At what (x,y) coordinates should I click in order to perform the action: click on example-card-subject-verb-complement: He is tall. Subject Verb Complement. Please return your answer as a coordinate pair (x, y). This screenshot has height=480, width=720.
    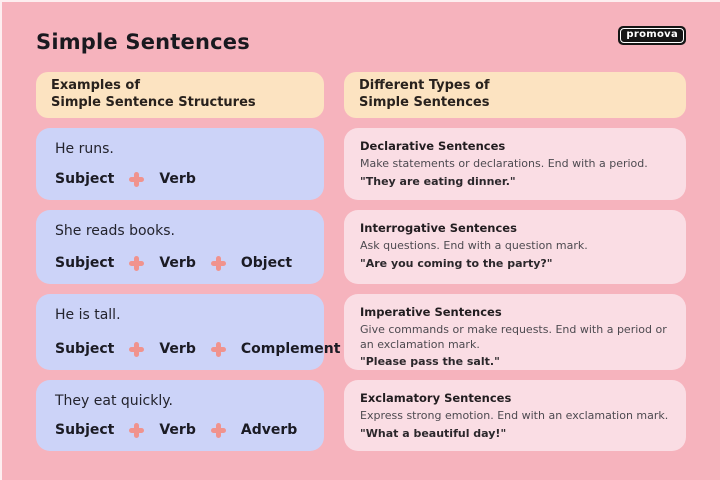
    Looking at the image, I should click on (188, 332).